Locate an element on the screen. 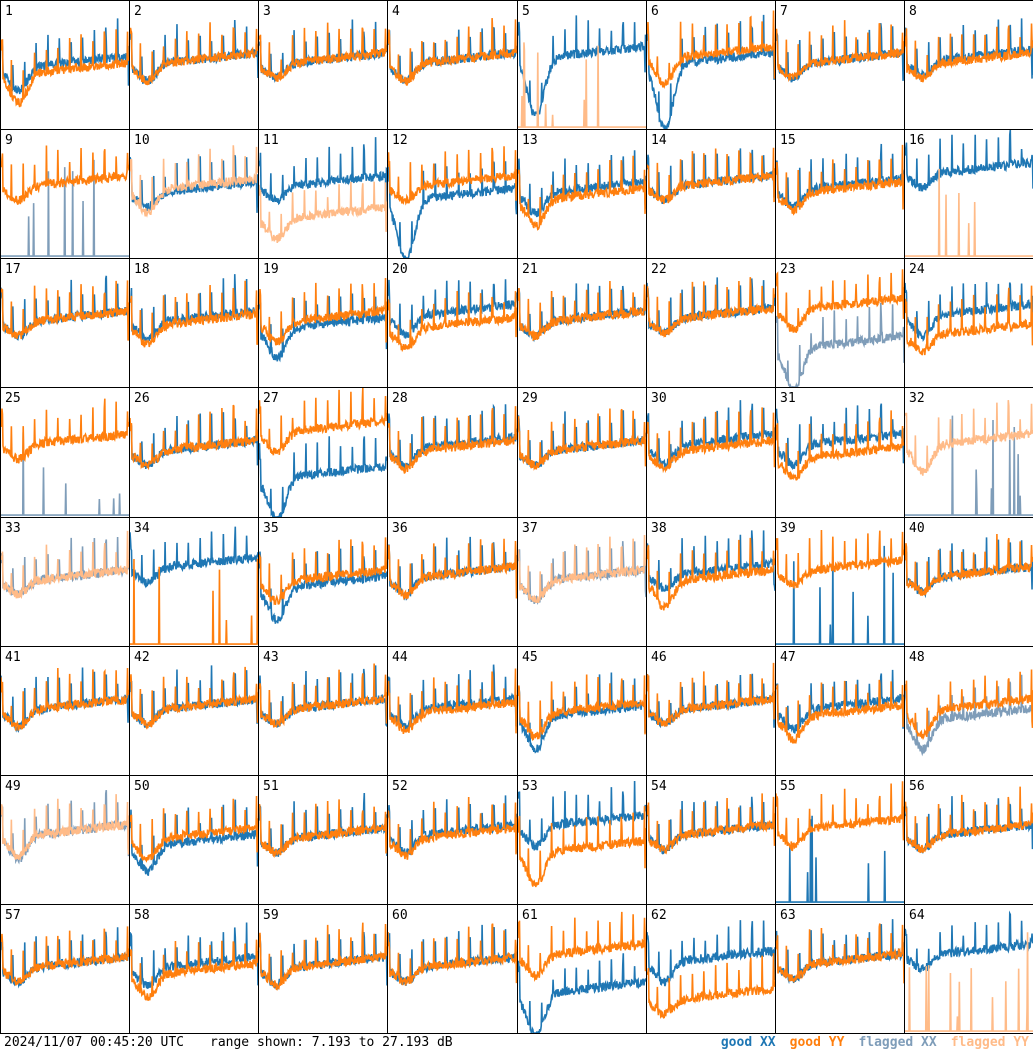 The height and width of the screenshot is (1053, 1033). tile-number: 55 is located at coordinates (788, 786).